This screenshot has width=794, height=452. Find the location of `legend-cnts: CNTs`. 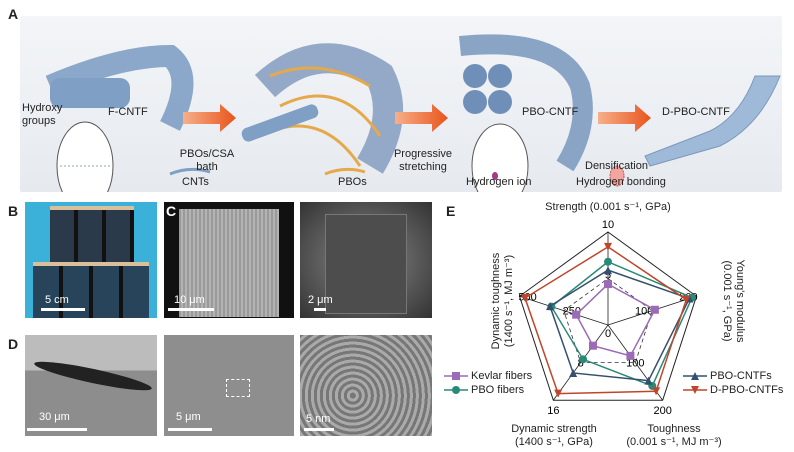

legend-cnts: CNTs is located at coordinates (195, 182).